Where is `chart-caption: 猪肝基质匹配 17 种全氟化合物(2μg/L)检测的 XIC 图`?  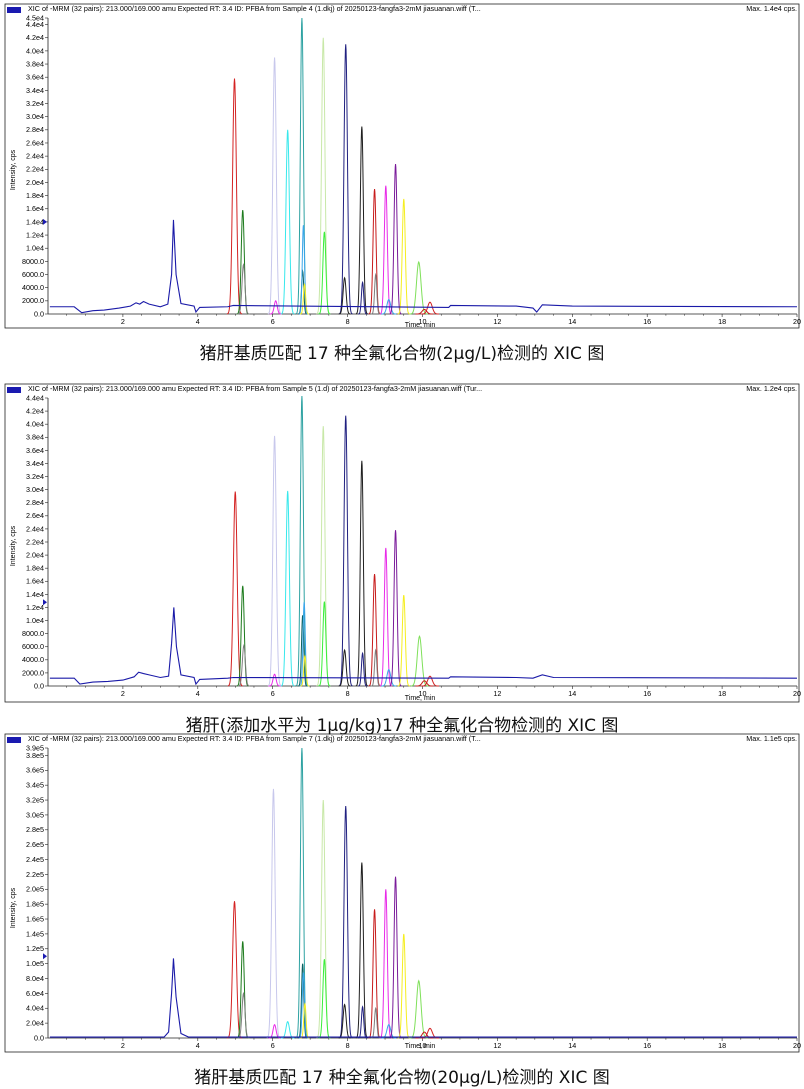 chart-caption: 猪肝基质匹配 17 种全氟化合物(2μg/L)检测的 XIC 图 is located at coordinates (402, 354).